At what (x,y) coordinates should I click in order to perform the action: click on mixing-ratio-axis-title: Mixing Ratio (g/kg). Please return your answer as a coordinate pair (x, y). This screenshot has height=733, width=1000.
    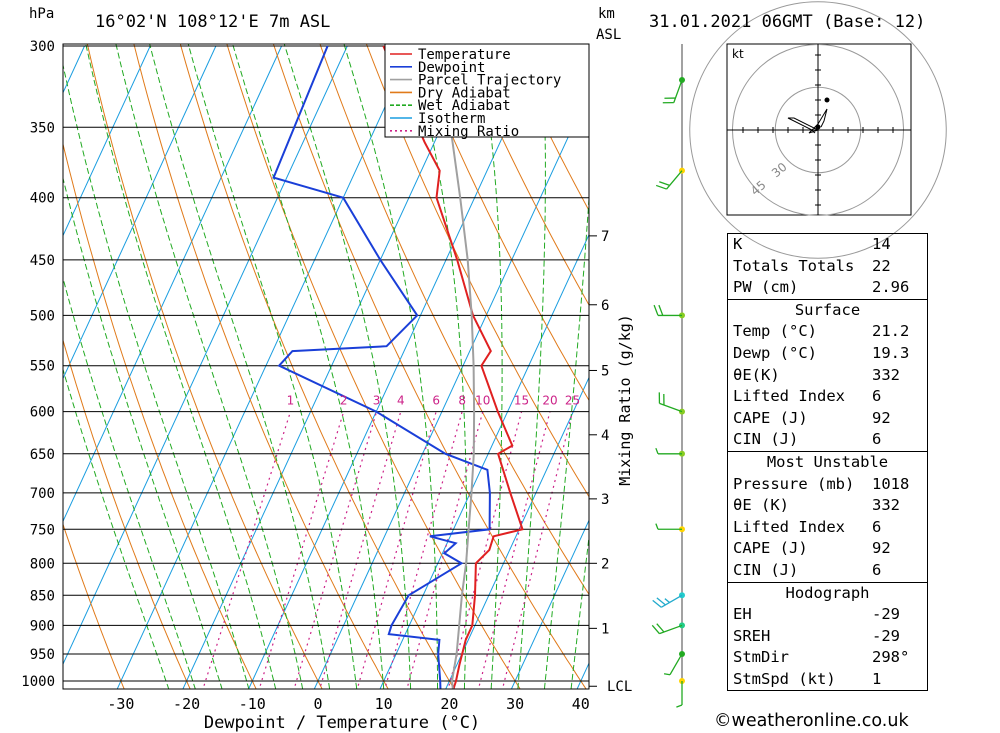
    Looking at the image, I should click on (625, 400).